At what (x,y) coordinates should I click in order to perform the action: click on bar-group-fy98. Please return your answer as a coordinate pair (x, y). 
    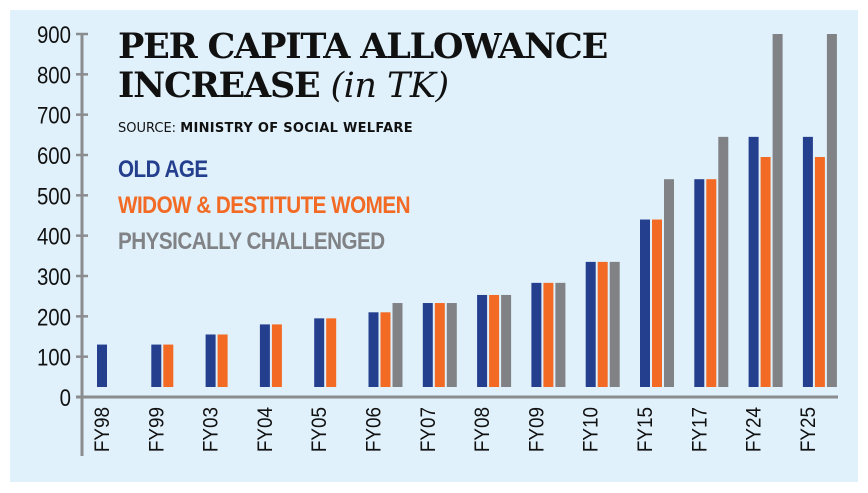
    Looking at the image, I should click on (102, 365).